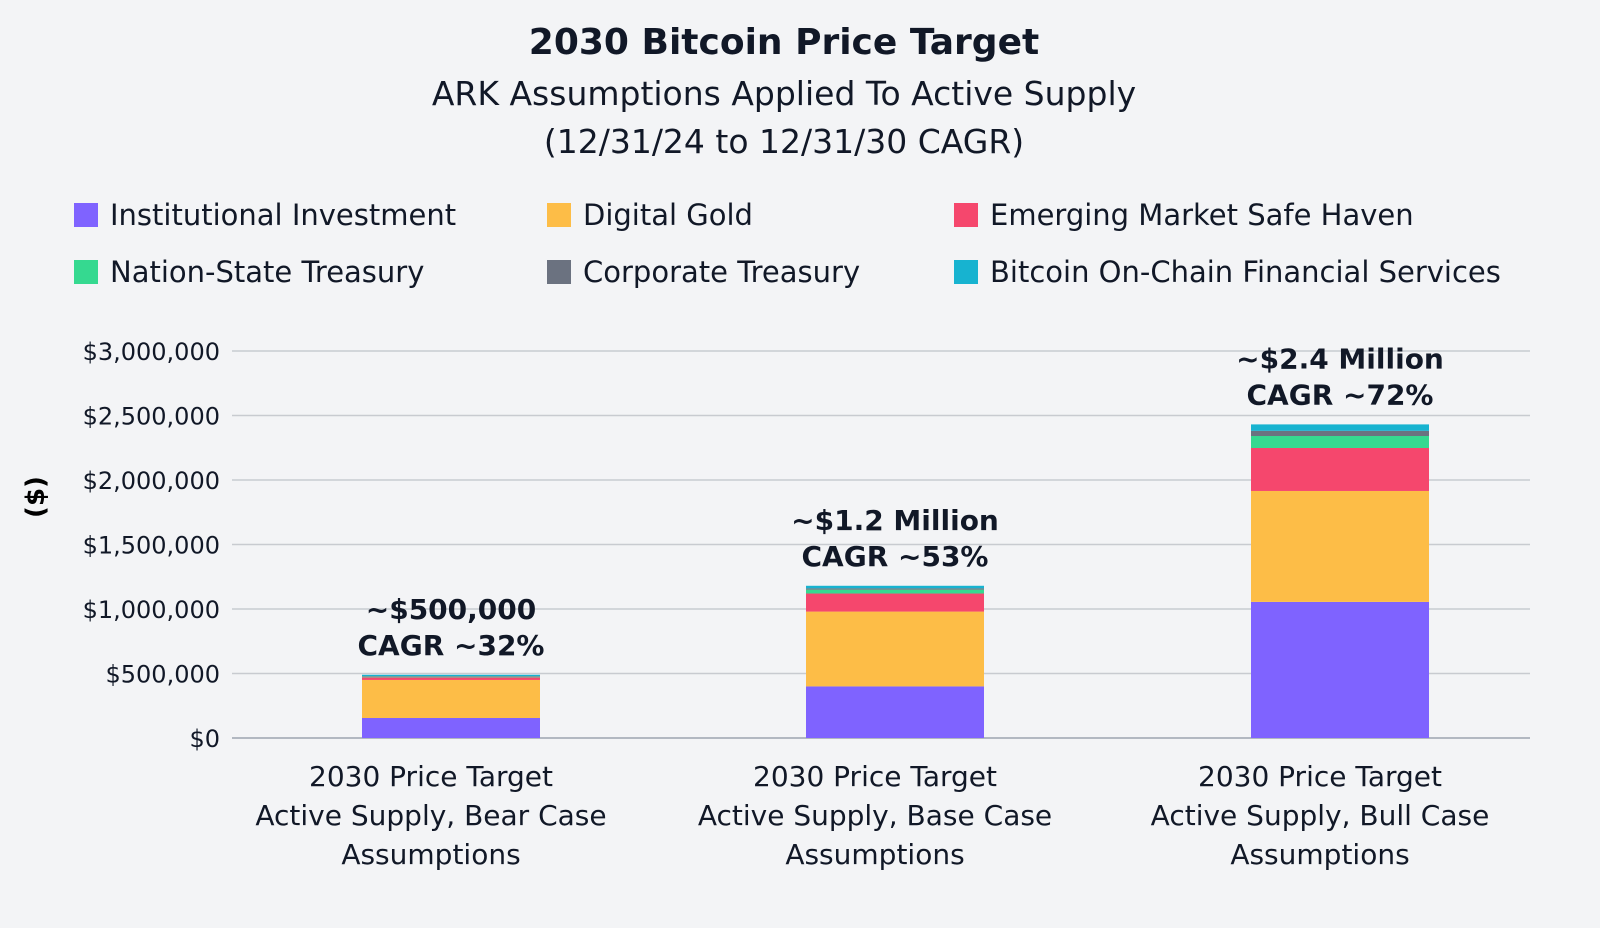  Describe the element at coordinates (162, 675) in the screenshot. I see `y-tick-label: $500,000` at that location.